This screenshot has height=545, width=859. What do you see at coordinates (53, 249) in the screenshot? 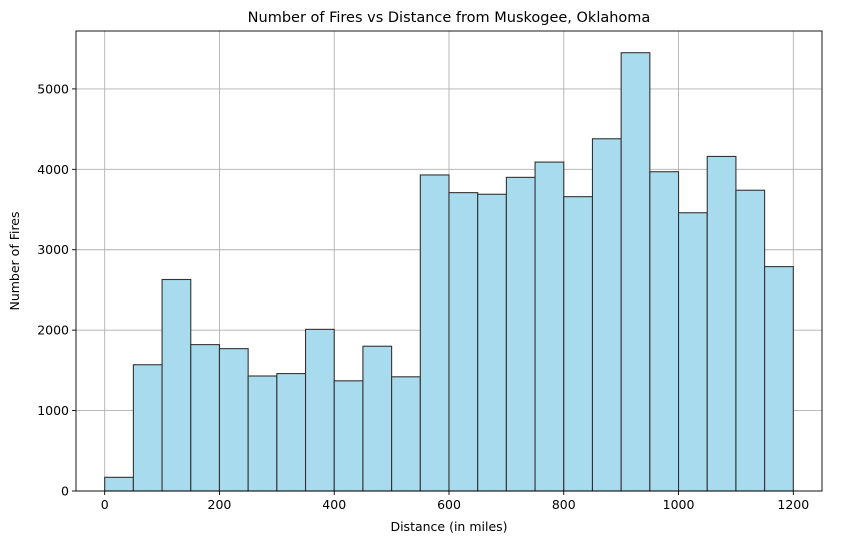
I see `y-tick-label: 3000` at bounding box center [53, 249].